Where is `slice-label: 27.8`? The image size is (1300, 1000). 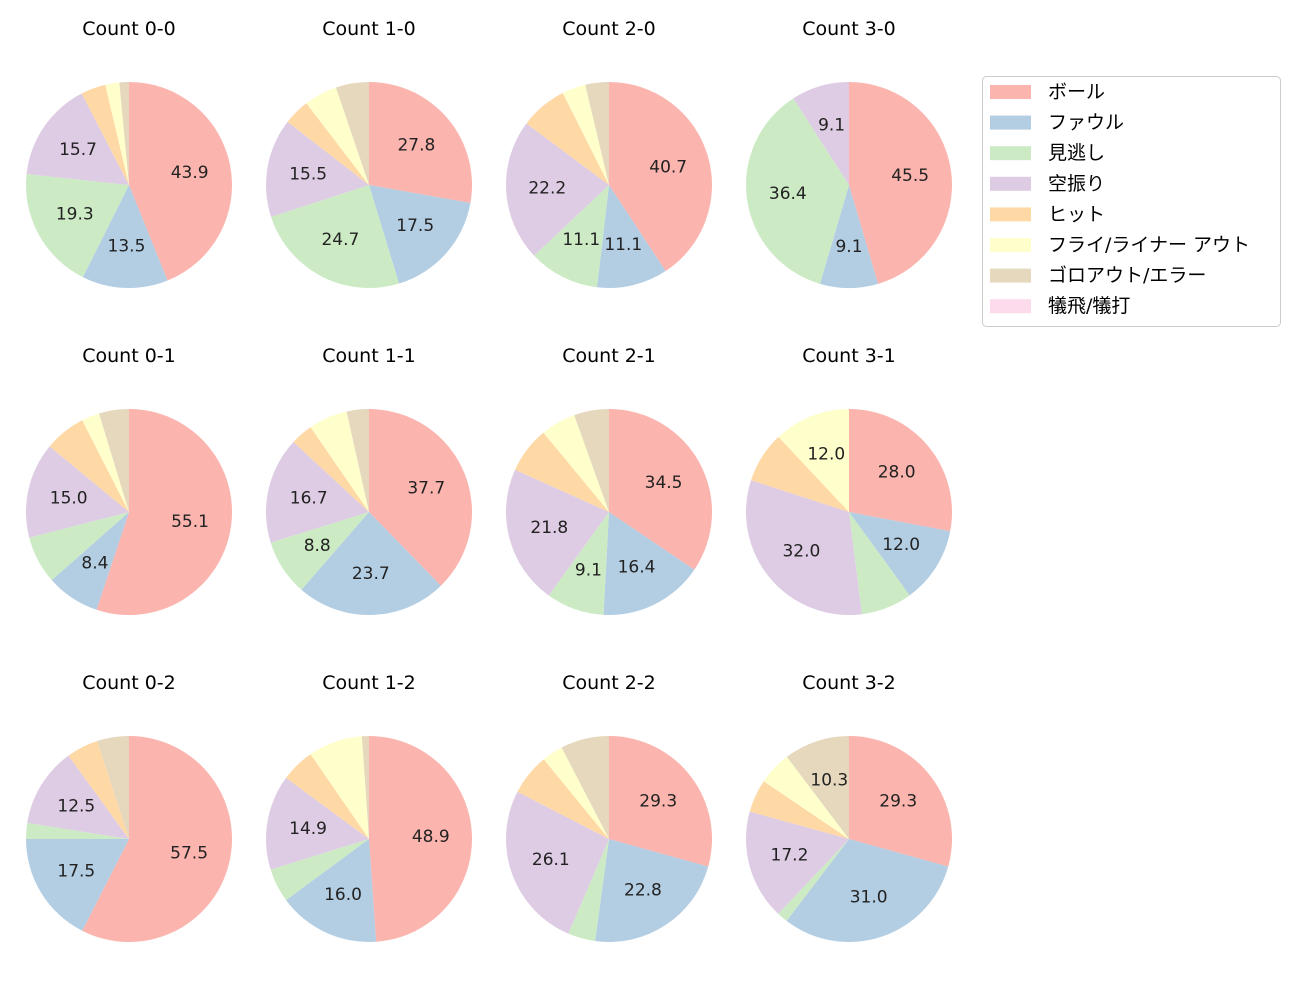
slice-label: 27.8 is located at coordinates (416, 145).